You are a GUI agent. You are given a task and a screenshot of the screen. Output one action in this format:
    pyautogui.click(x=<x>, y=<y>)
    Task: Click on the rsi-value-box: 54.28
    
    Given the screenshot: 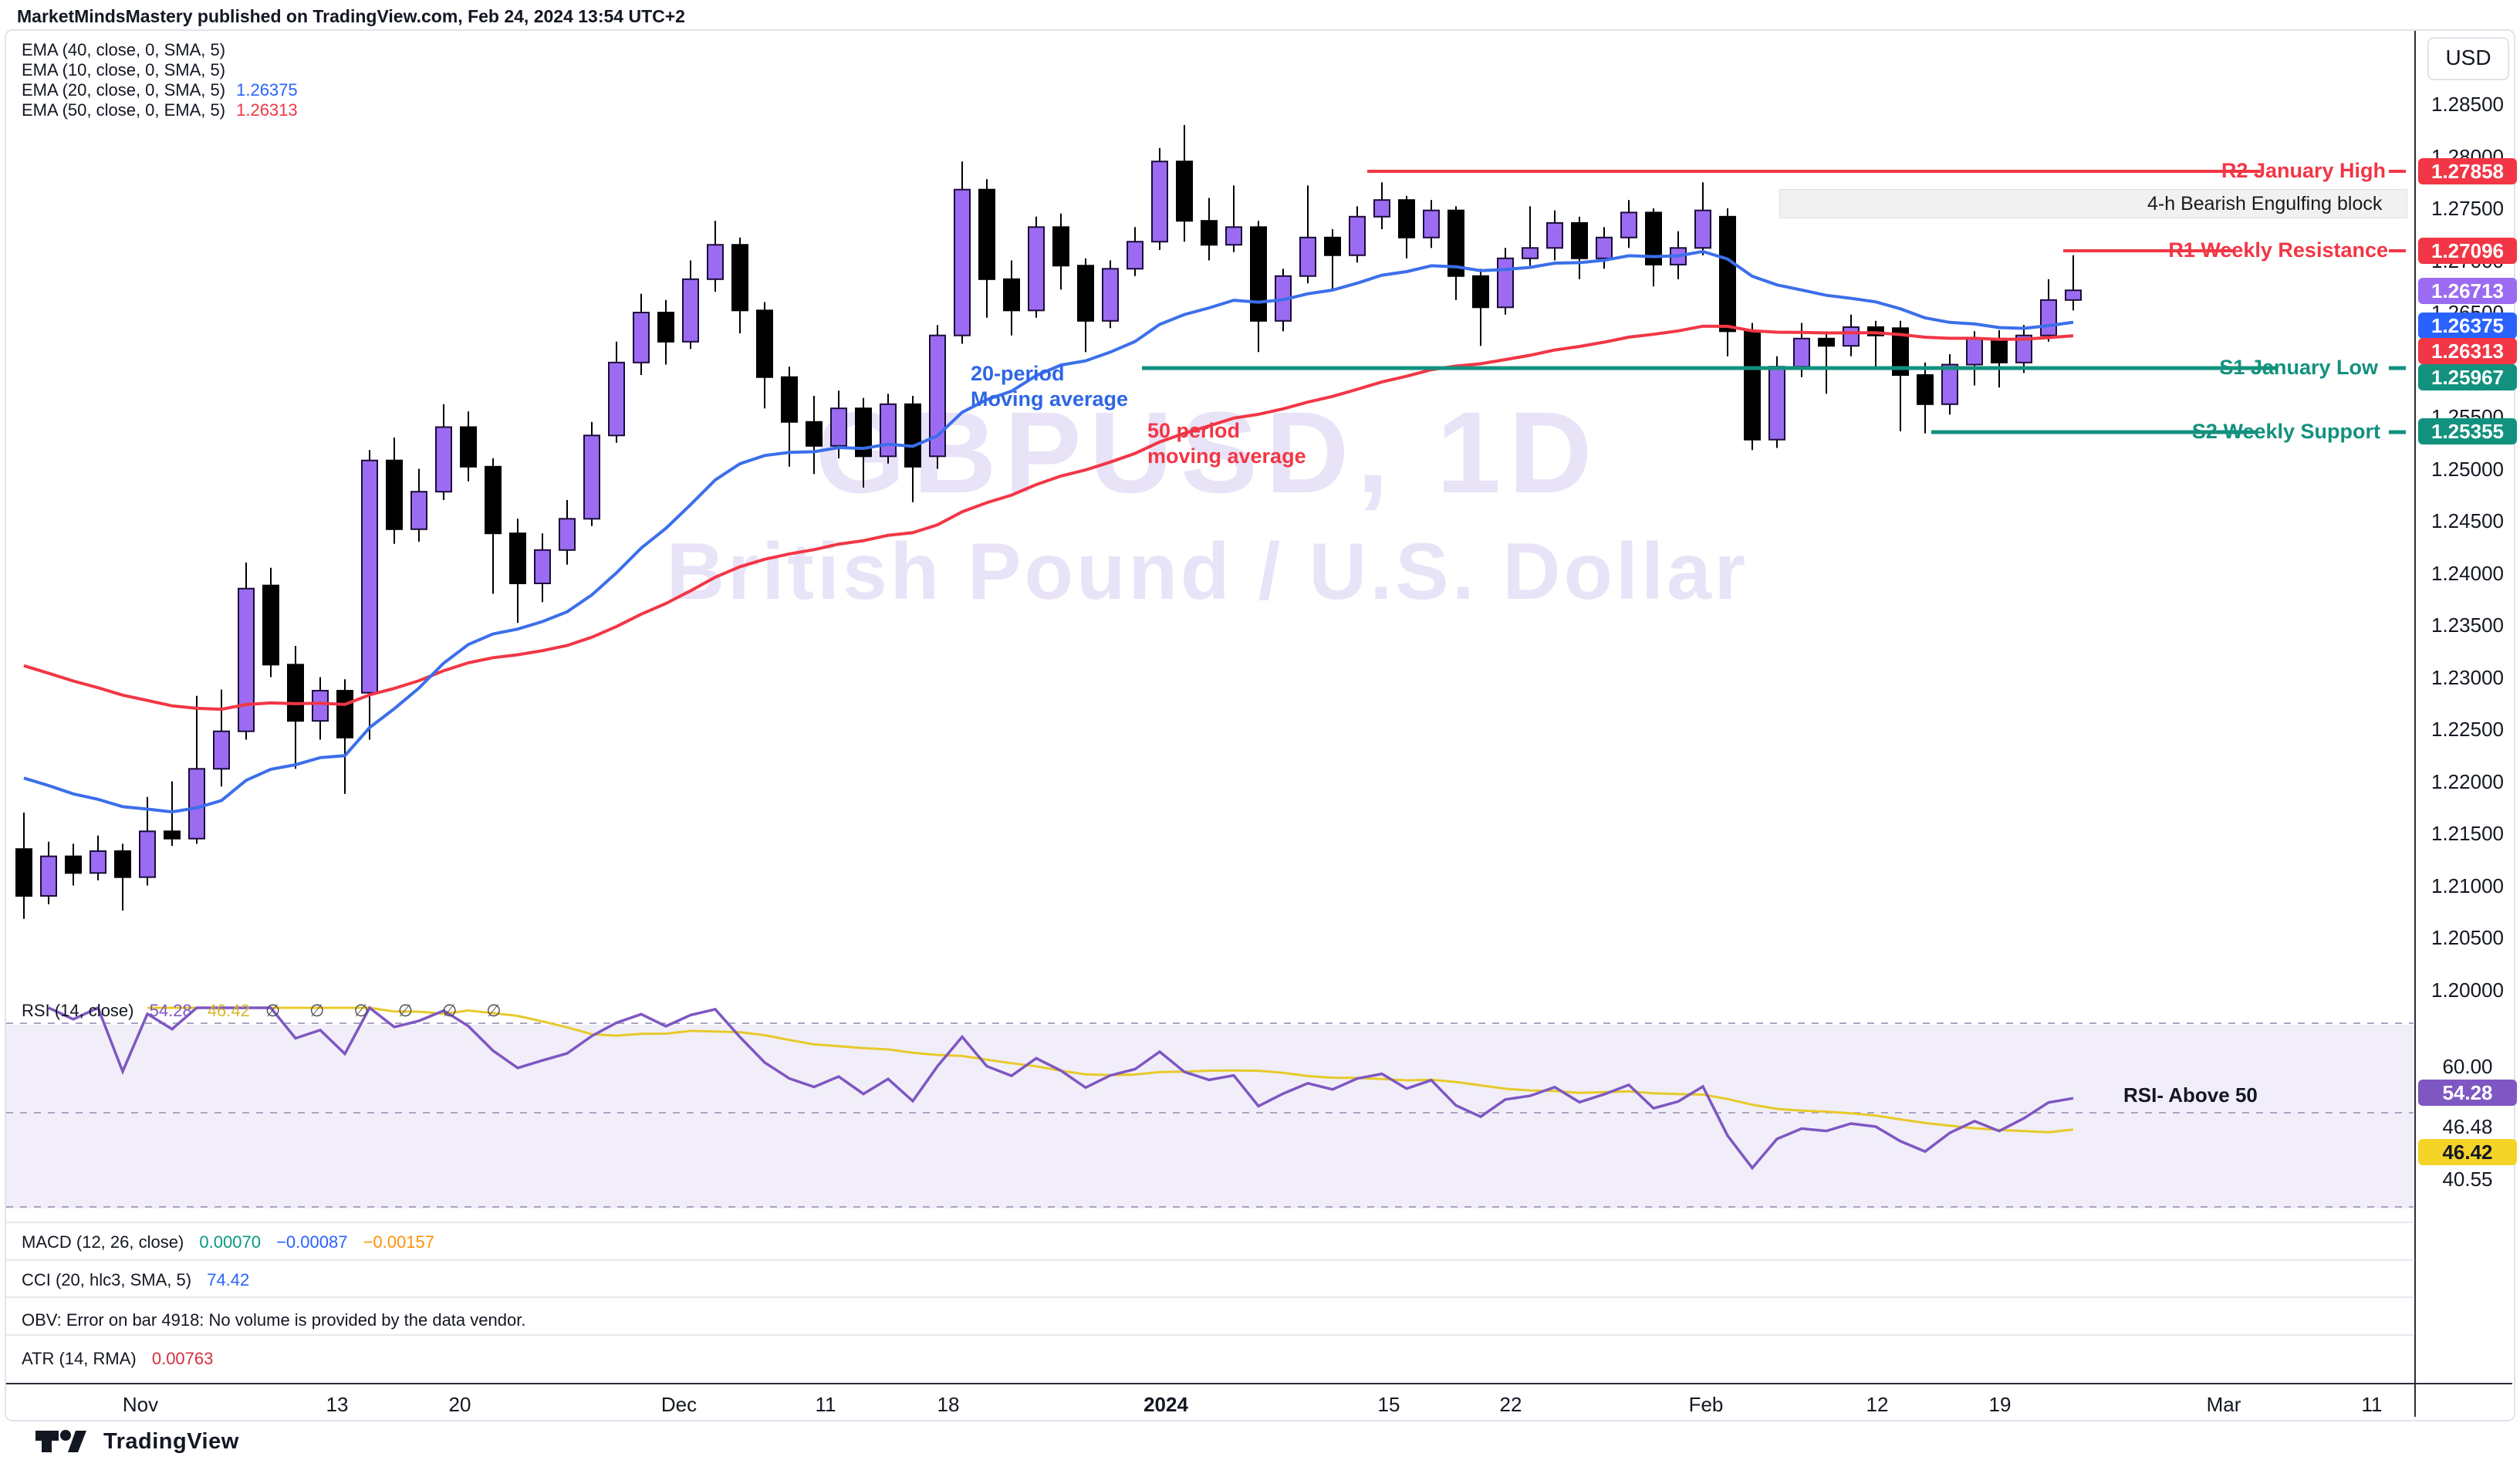 What is the action you would take?
    pyautogui.click(x=2467, y=1093)
    